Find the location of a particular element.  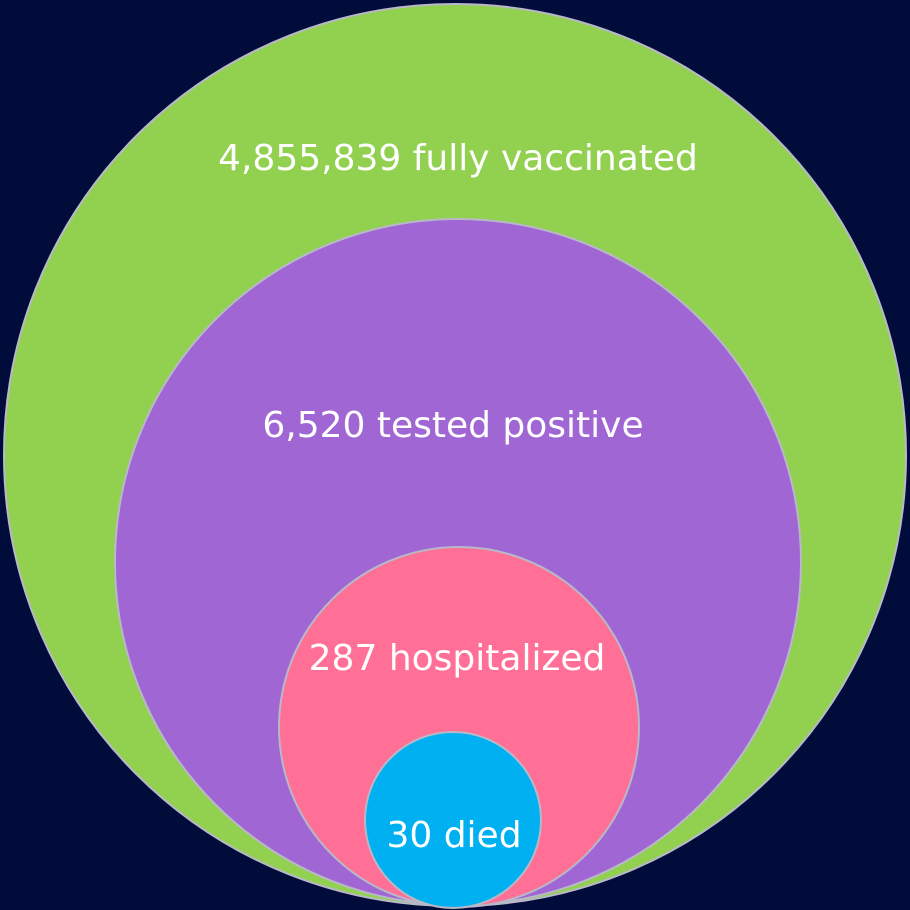

positive-label: 6,520 tested positive is located at coordinates (452, 425).